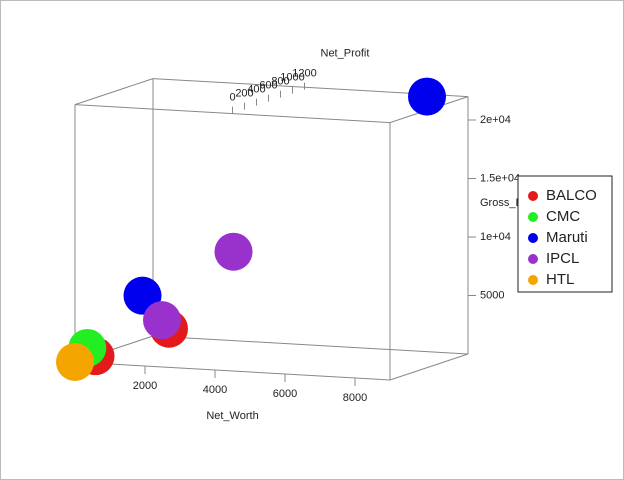 The width and height of the screenshot is (624, 480). Describe the element at coordinates (215, 390) in the screenshot. I see `x-tick-label: 4000` at that location.